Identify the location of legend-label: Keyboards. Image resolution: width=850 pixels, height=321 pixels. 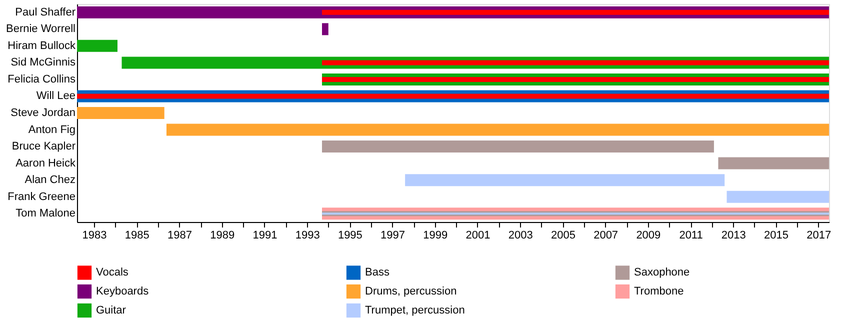
(123, 292).